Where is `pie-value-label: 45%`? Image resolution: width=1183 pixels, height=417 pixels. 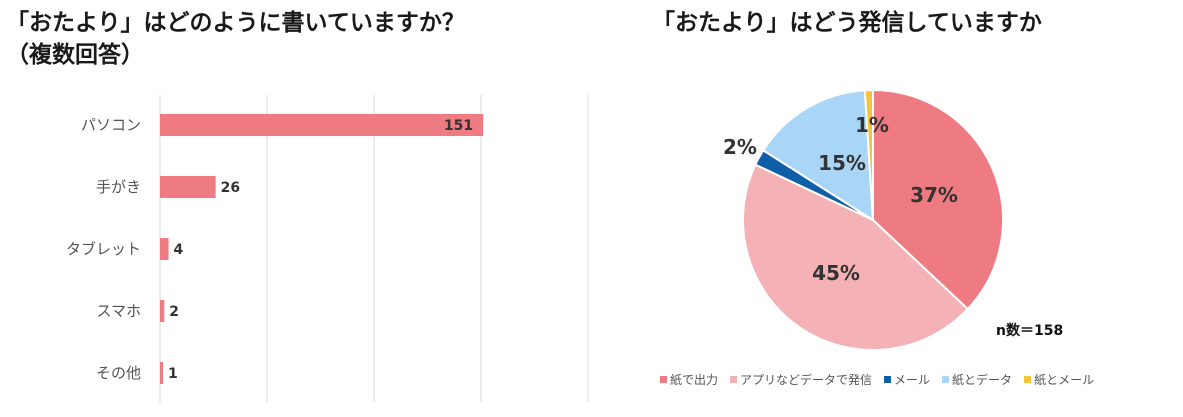 pie-value-label: 45% is located at coordinates (836, 273).